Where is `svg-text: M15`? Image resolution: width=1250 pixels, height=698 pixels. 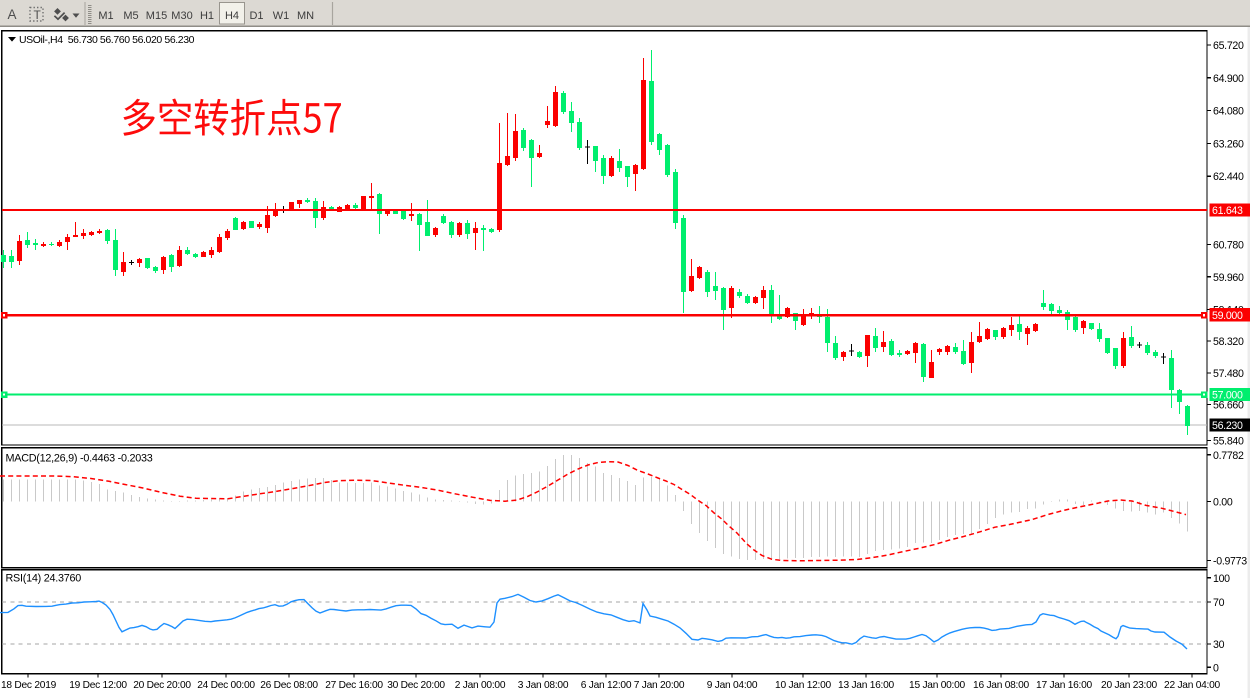
svg-text: M15 is located at coordinates (156, 16).